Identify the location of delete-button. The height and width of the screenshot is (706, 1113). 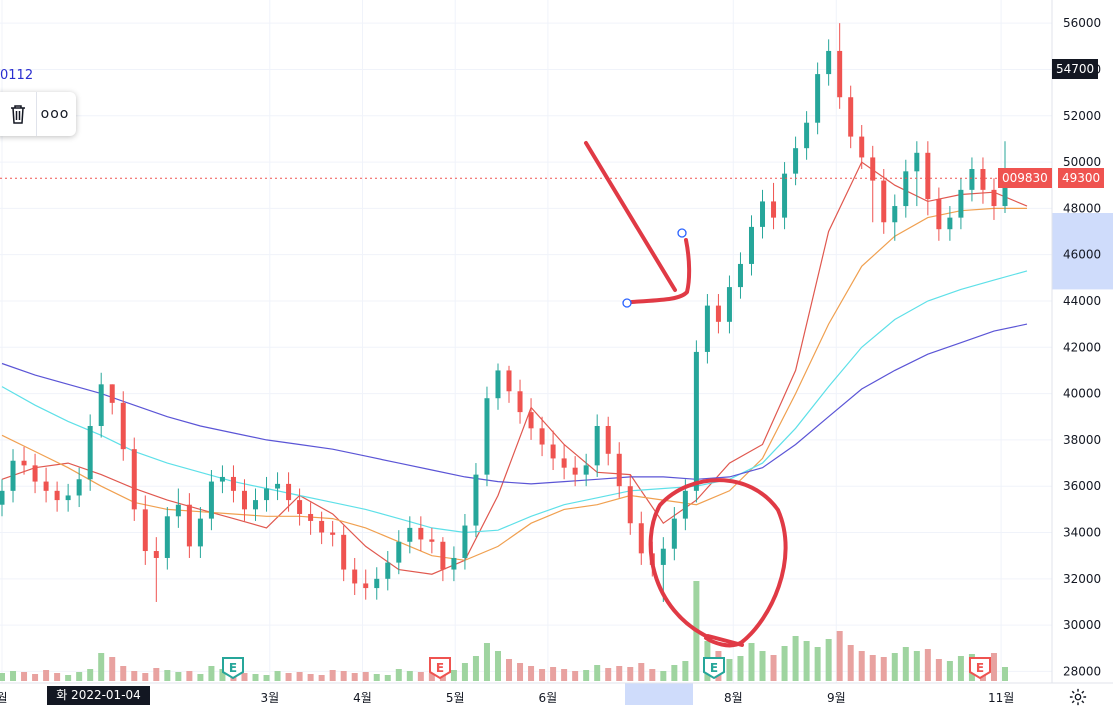
(18, 114).